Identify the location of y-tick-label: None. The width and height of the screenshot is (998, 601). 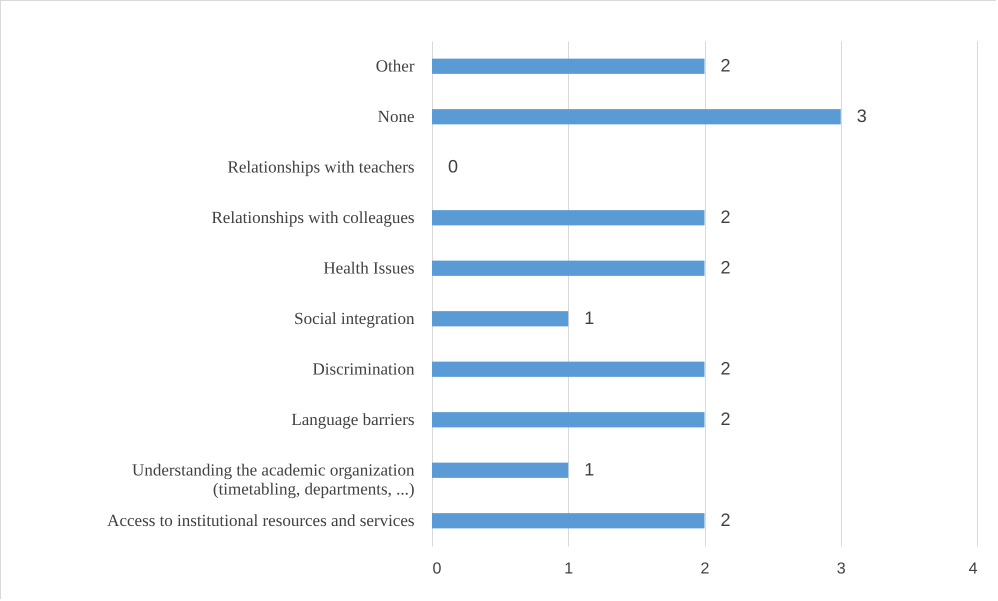
(396, 116).